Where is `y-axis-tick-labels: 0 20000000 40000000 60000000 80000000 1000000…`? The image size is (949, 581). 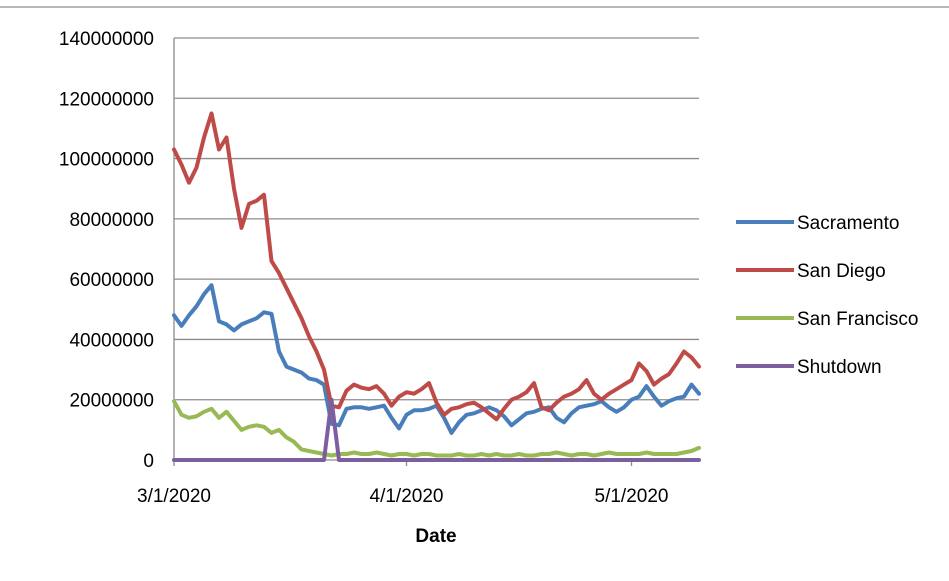 y-axis-tick-labels: 0 20000000 40000000 60000000 80000000 1000000… is located at coordinates (106, 250).